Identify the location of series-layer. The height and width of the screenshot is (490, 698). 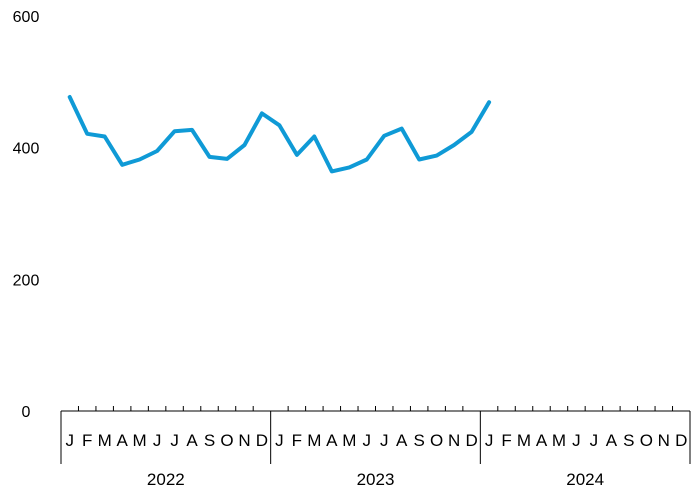
(279, 134).